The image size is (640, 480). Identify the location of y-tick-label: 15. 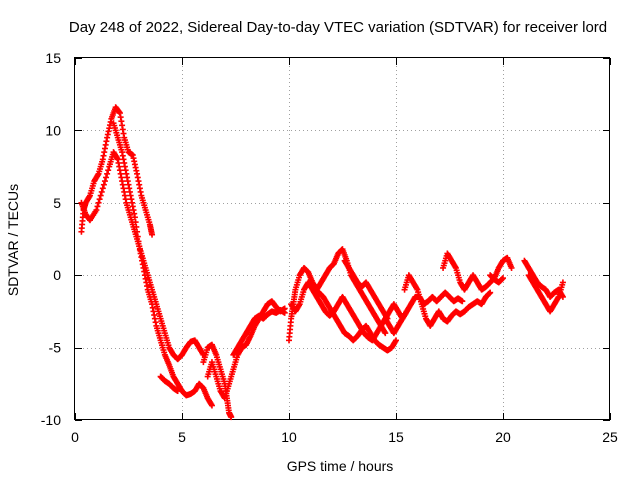
(53, 58).